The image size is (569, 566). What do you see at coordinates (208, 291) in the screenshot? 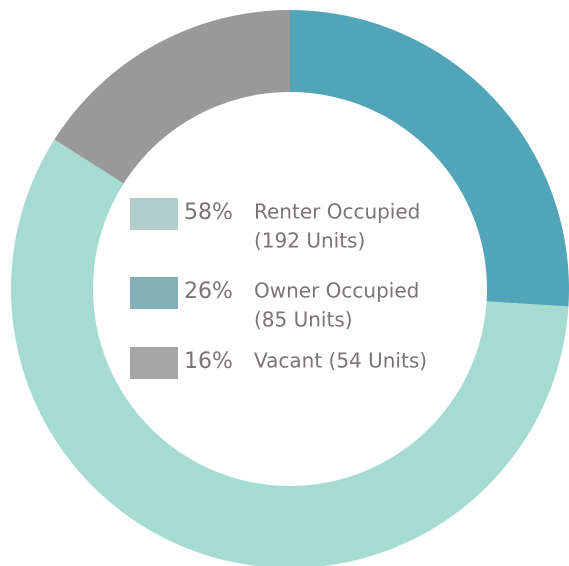
I see `legend-percent: 26%` at bounding box center [208, 291].